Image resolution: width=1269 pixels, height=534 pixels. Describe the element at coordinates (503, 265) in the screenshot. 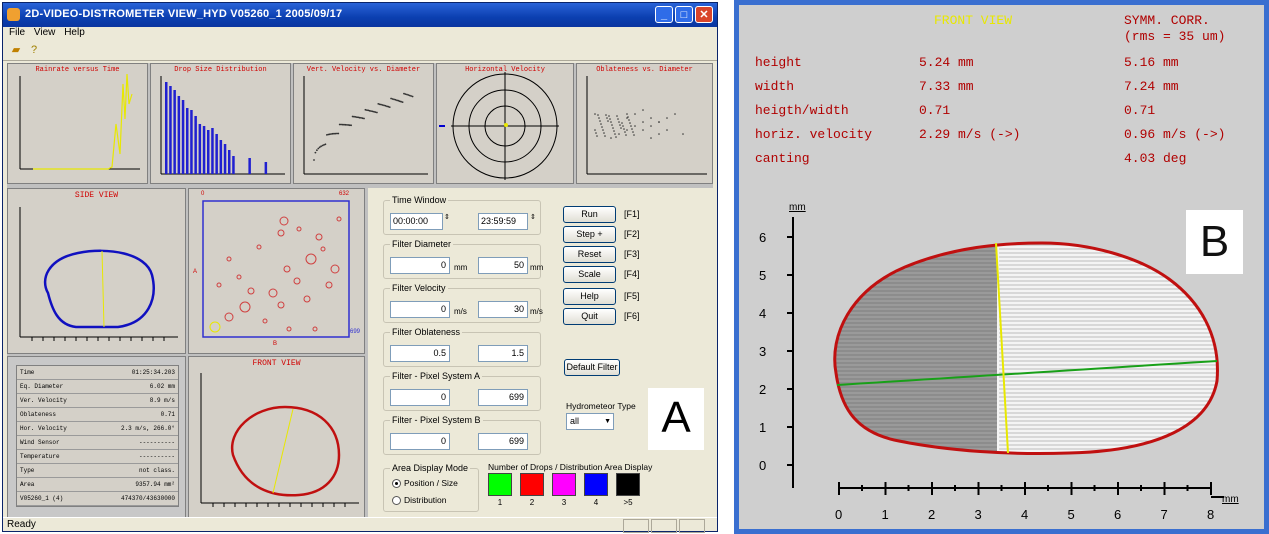

I see `diameter-max-input: 50` at that location.